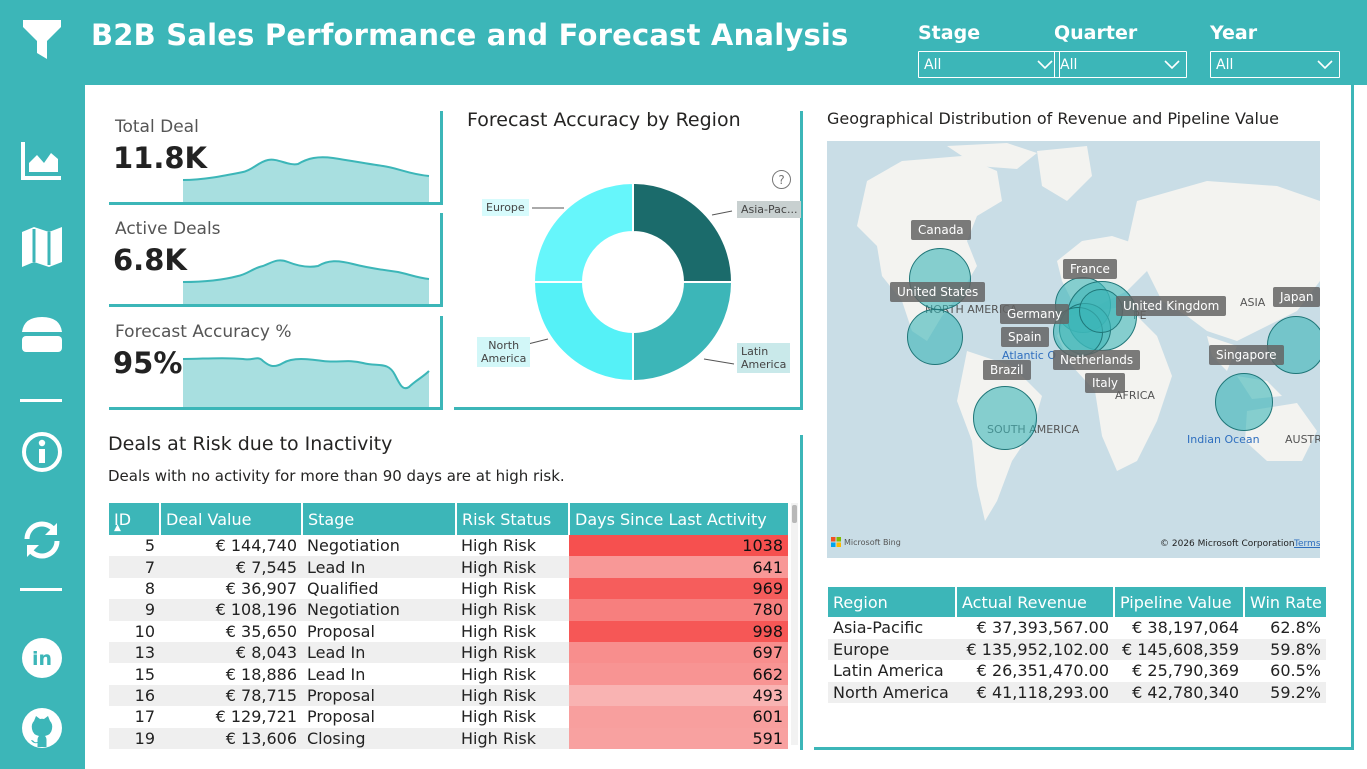 The height and width of the screenshot is (769, 1367). Describe the element at coordinates (448, 674) in the screenshot. I see `table-row: 15 € 18,886 Lead In High Risk 662` at that location.